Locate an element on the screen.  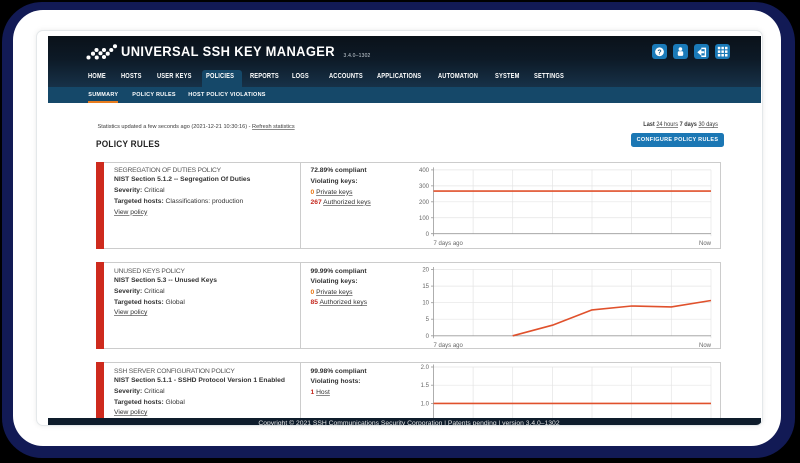
svg-text: 2.0 is located at coordinates (424, 368).